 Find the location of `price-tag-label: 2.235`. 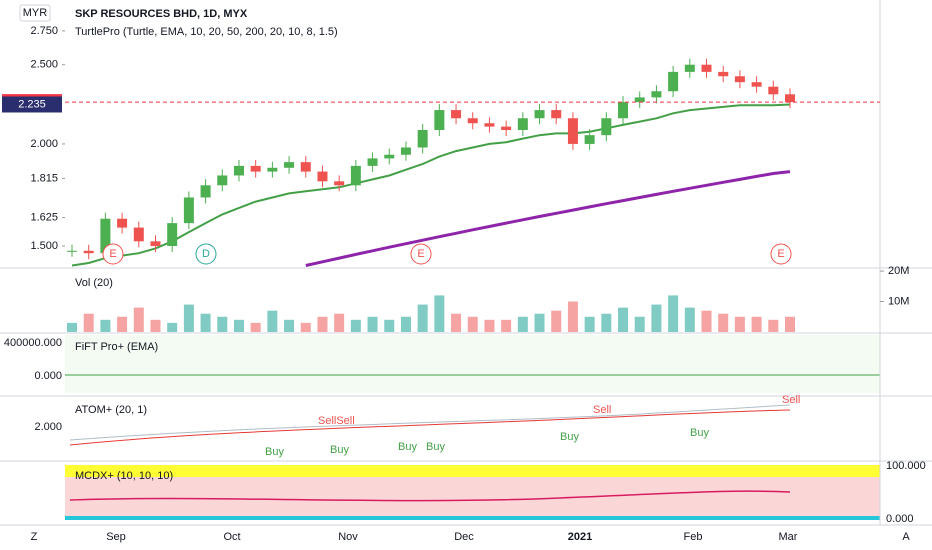

price-tag-label: 2.235 is located at coordinates (32, 104).